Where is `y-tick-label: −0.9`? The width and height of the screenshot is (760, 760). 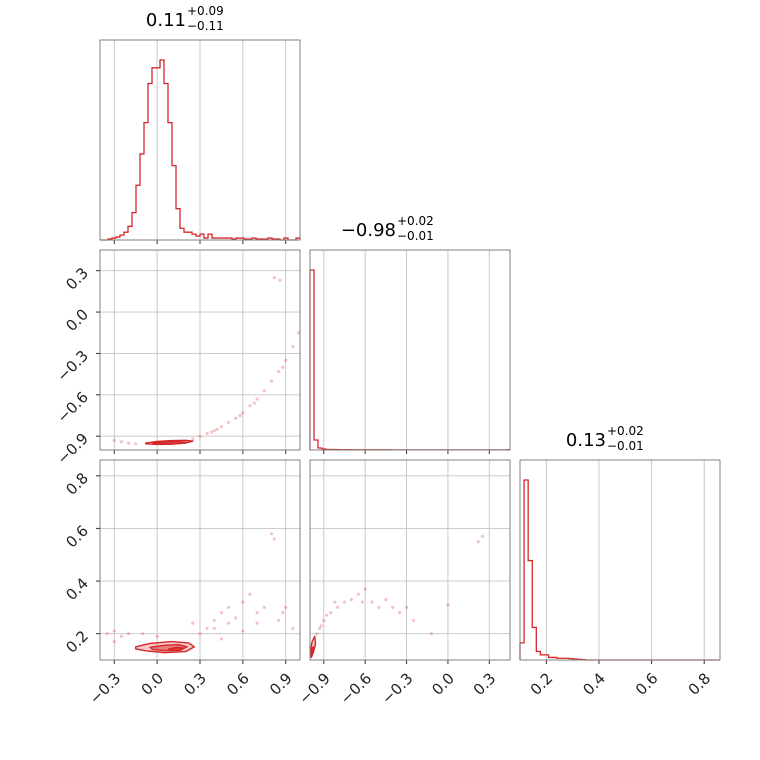 y-tick-label: −0.9 is located at coordinates (73, 448).